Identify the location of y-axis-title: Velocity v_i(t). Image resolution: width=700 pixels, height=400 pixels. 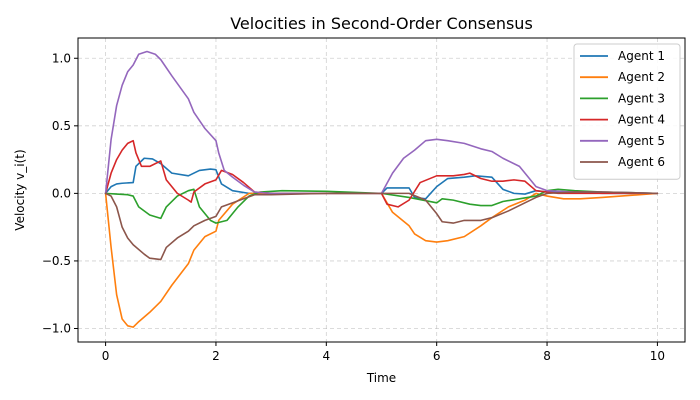
(20, 189).